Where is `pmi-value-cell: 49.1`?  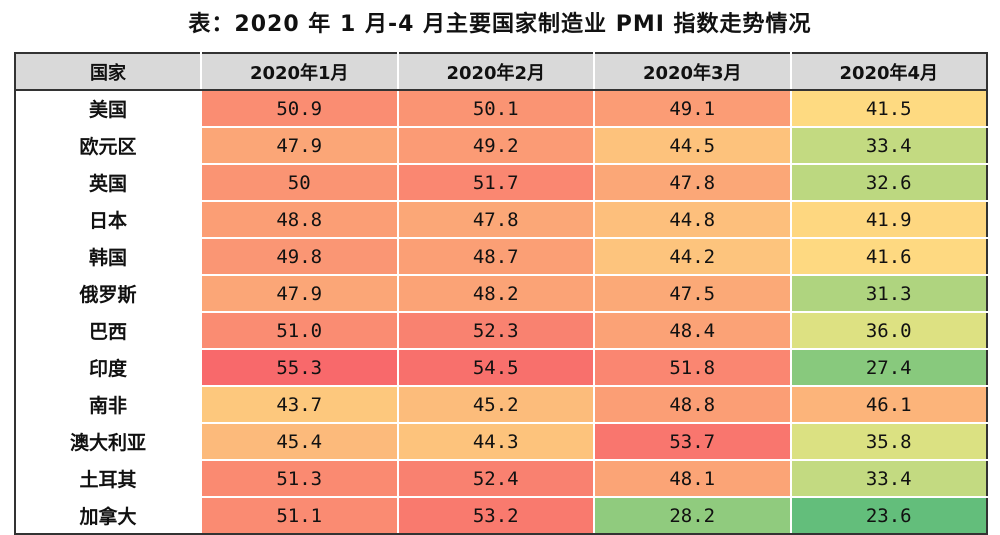
pmi-value-cell: 49.1 is located at coordinates (692, 108).